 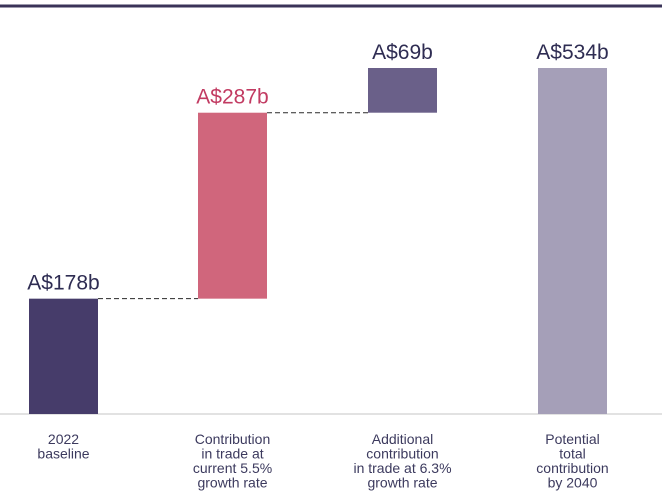 I want to click on category-label-4-line-3: contribution, so click(x=572, y=468).